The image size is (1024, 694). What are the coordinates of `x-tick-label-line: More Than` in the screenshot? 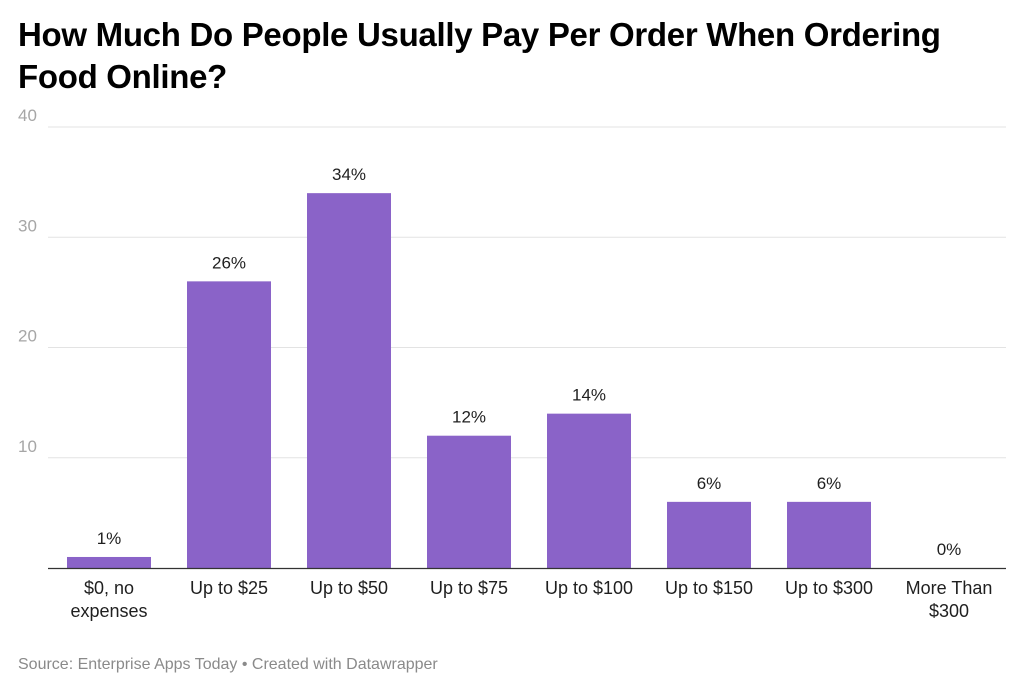 It's located at (949, 588).